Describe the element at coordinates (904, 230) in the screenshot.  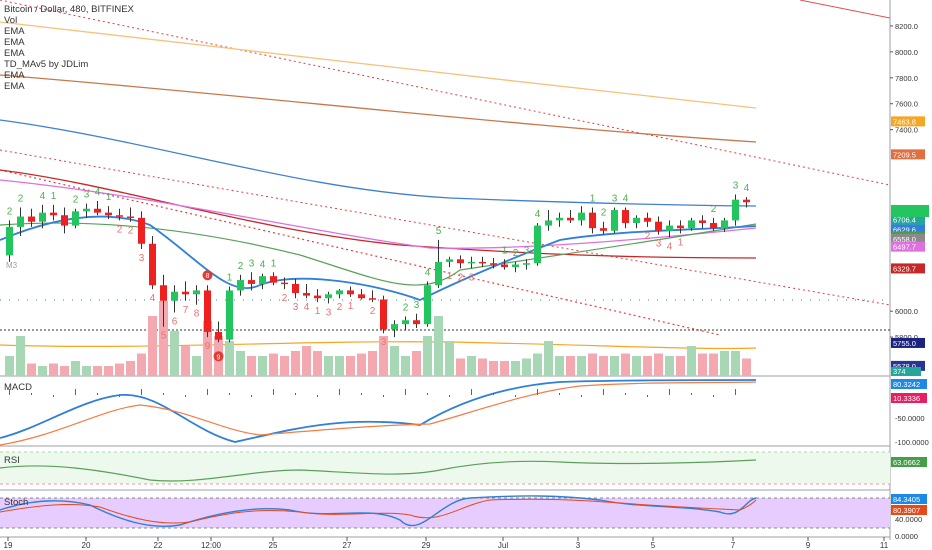
I see `price-badge-label: 6629.6` at that location.